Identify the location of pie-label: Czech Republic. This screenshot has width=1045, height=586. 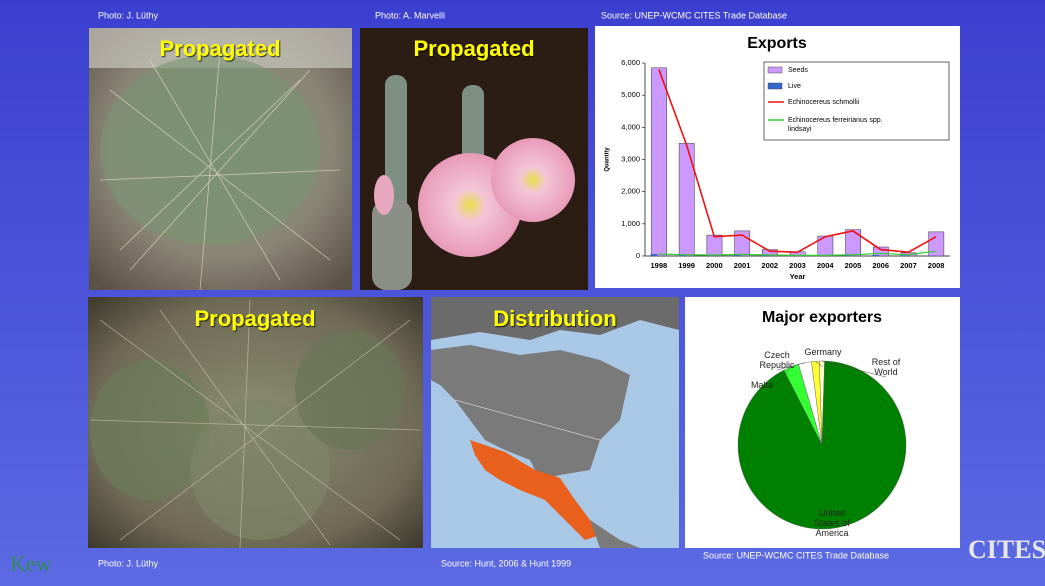
(777, 360).